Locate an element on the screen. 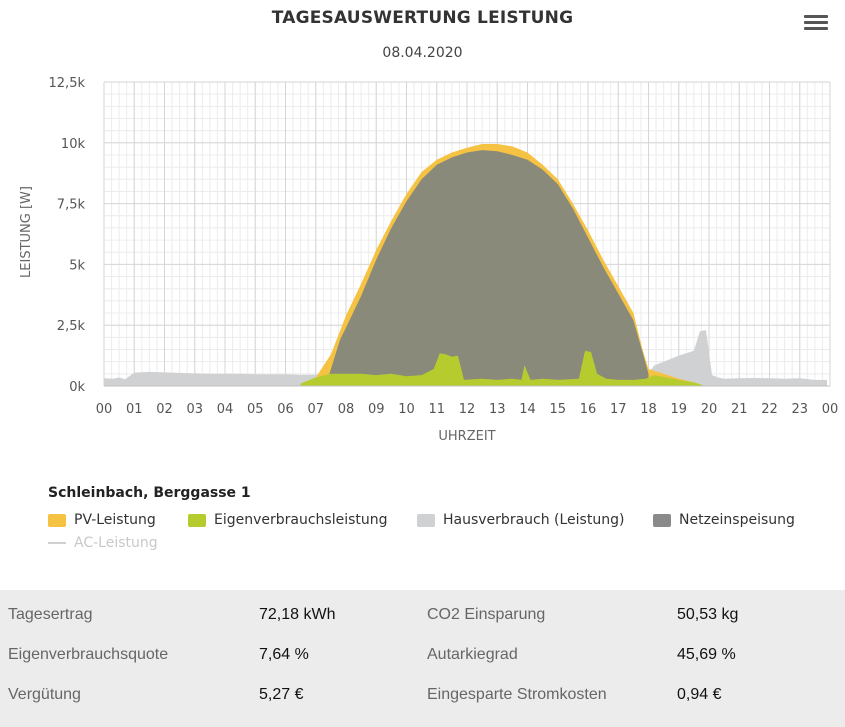 The image size is (845, 727). legend-swatch-netzeinspeisung is located at coordinates (662, 520).